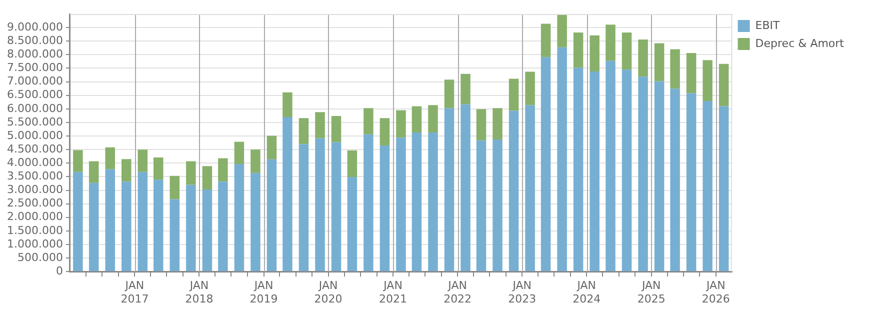 The width and height of the screenshot is (876, 313). Describe the element at coordinates (586, 292) in the screenshot. I see `x-tick-label: JAN 2024` at that location.